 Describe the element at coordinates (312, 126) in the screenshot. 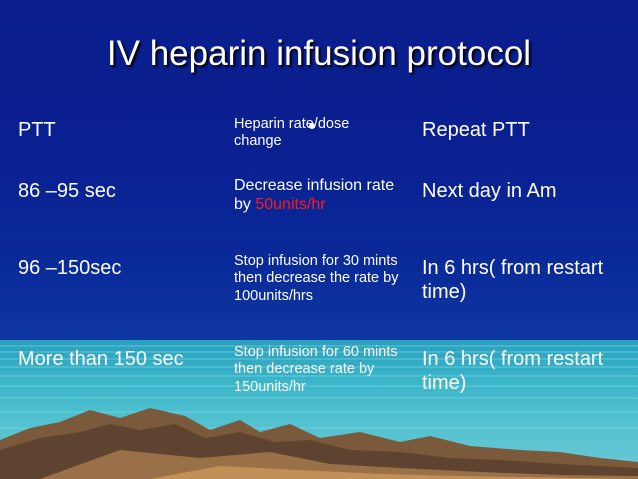

I see `bullet-icon` at that location.